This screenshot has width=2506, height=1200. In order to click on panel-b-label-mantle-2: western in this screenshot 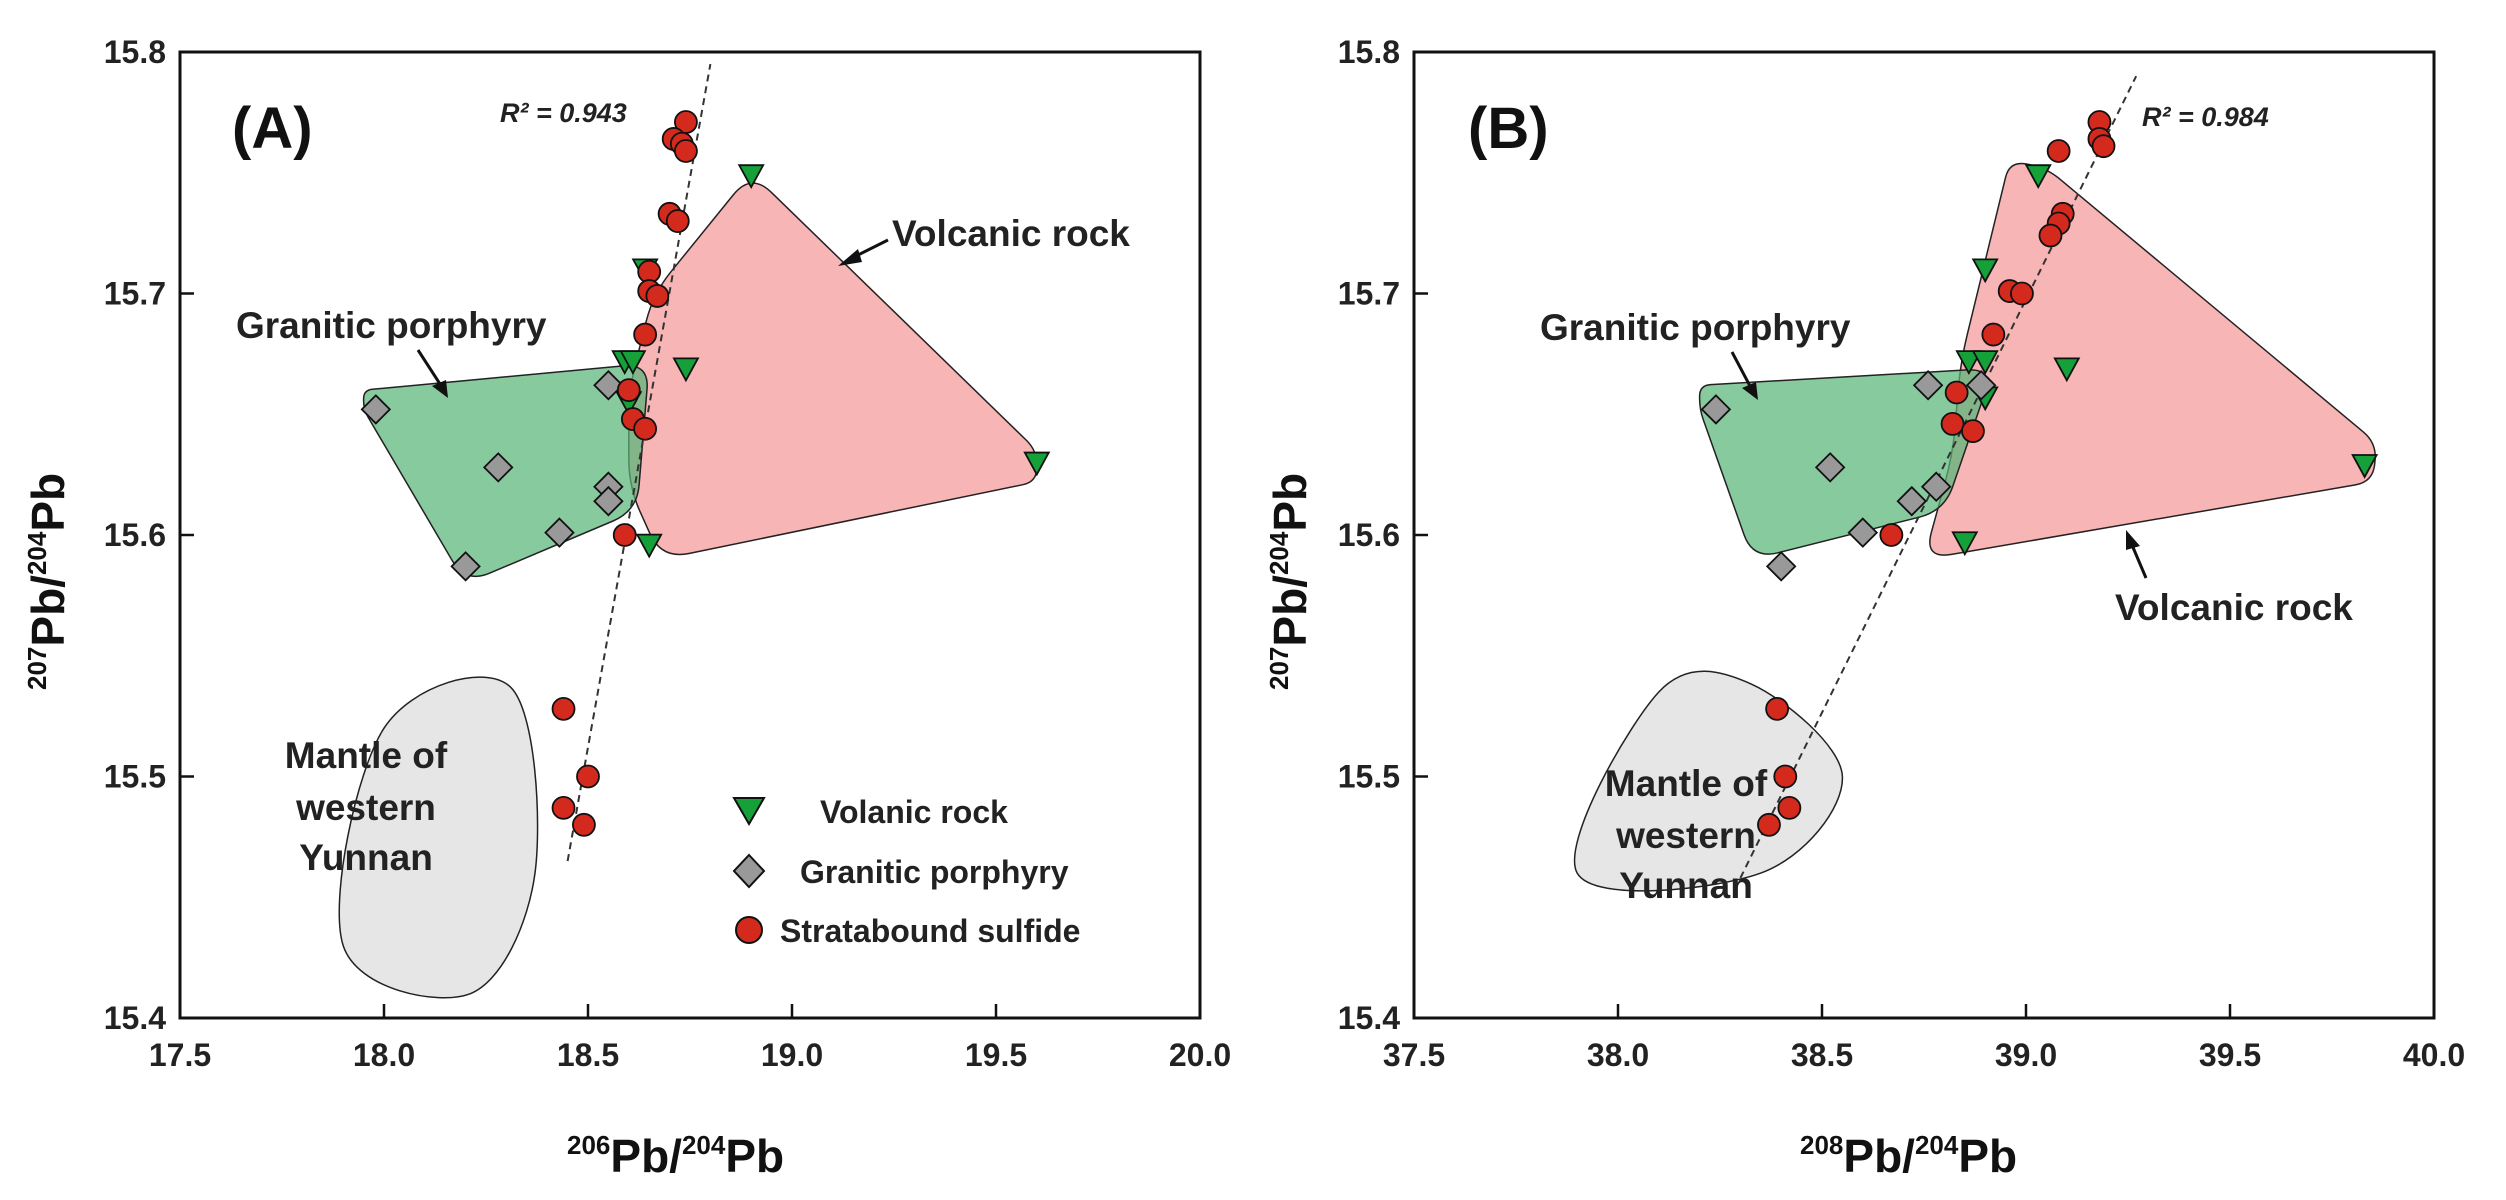, I will do `click(1685, 835)`.